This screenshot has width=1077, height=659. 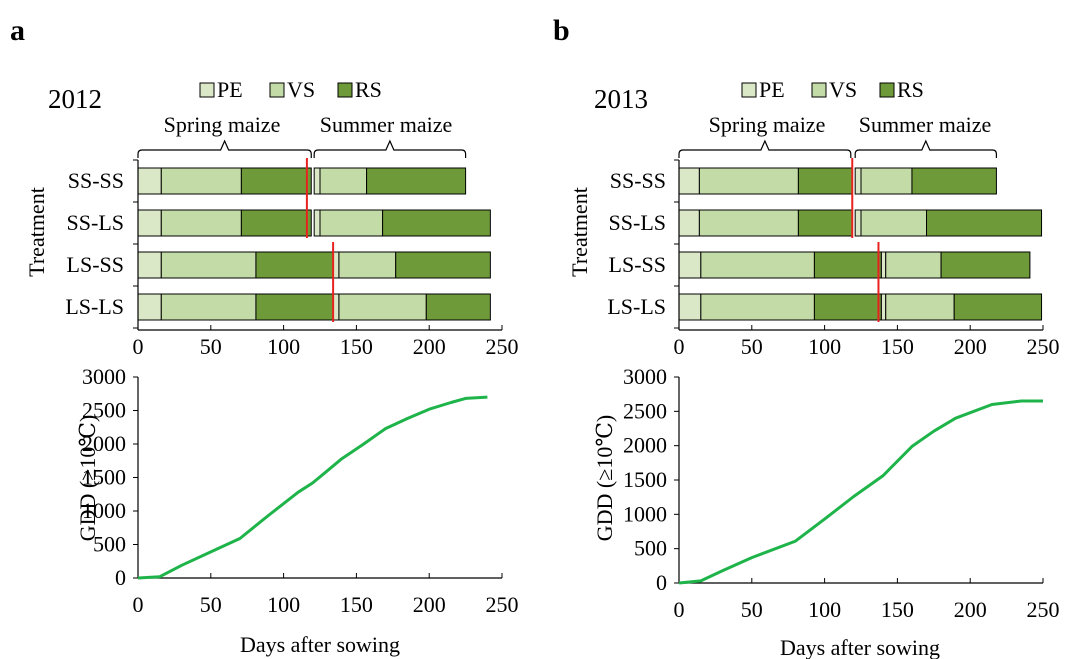 I want to click on gantt-x-tick-label: 50, so click(x=752, y=346).